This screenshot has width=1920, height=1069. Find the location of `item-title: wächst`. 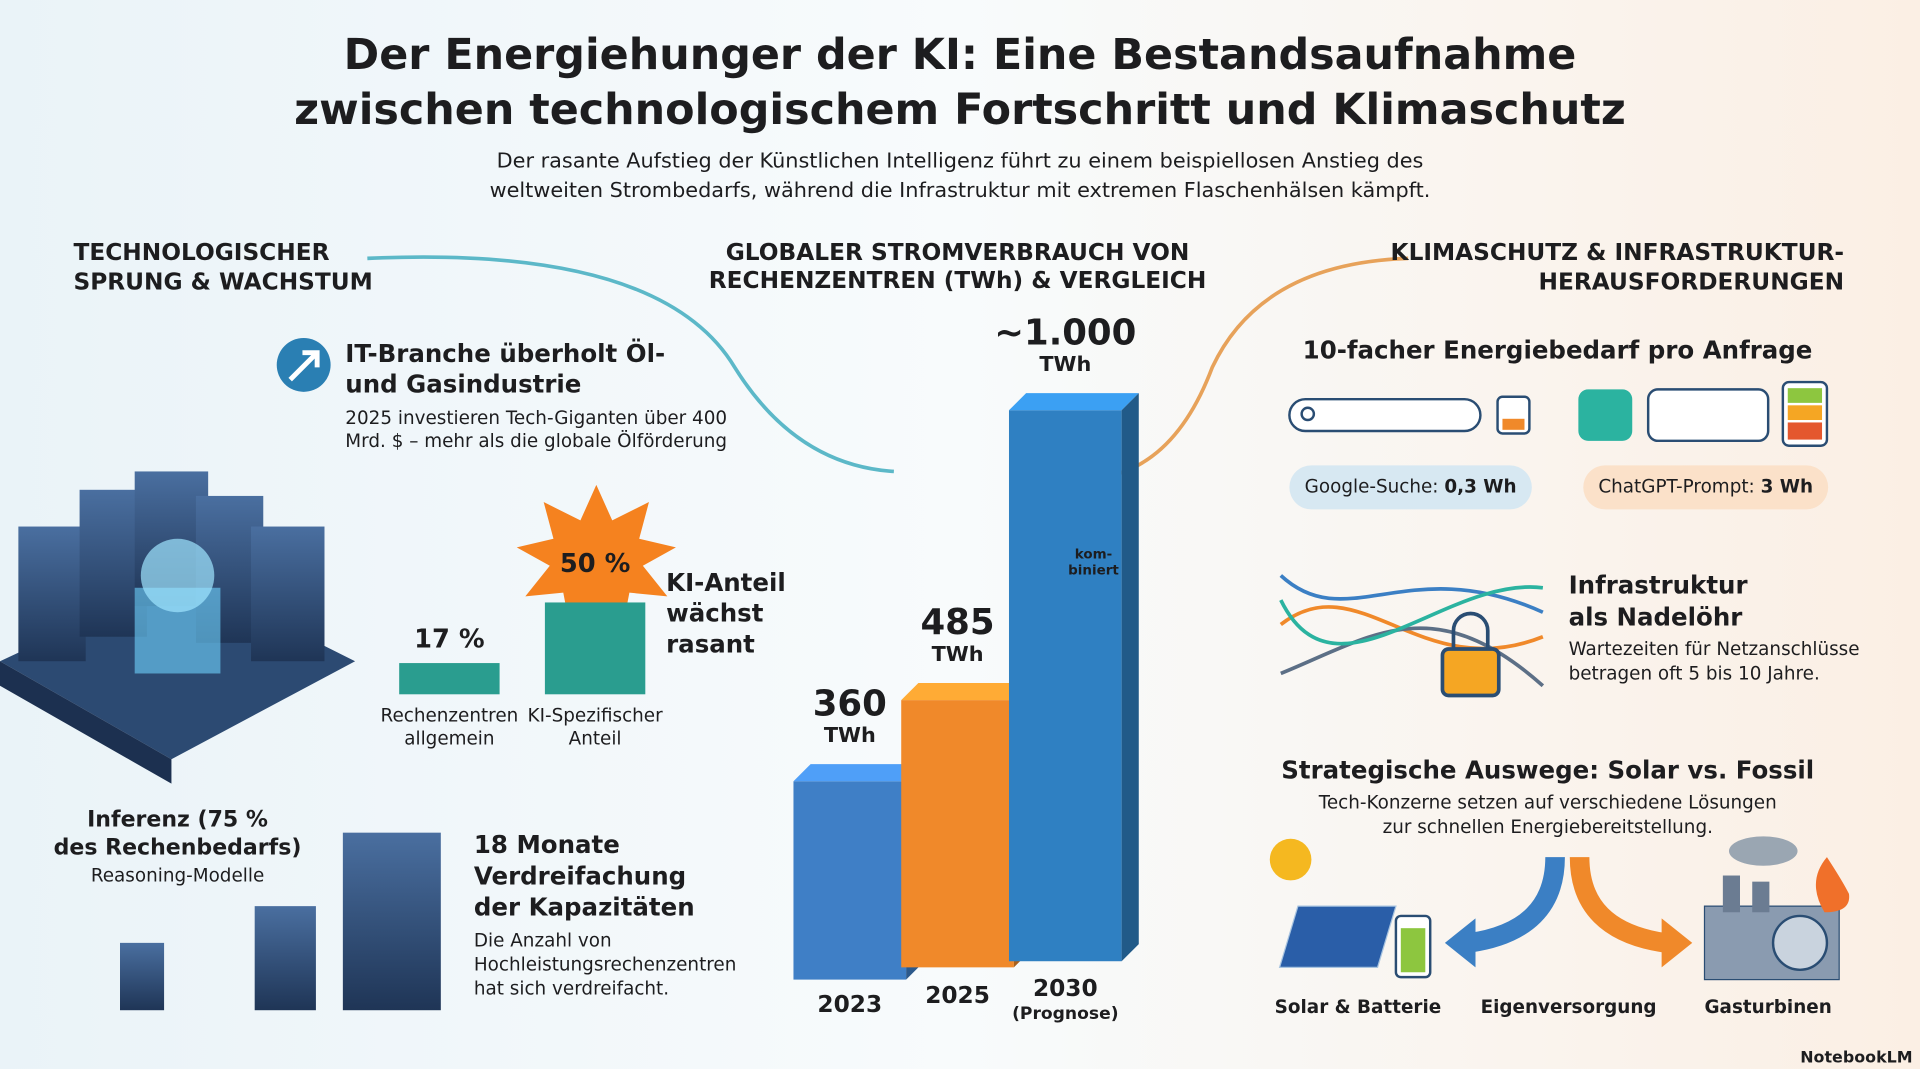

item-title: wächst is located at coordinates (715, 613).